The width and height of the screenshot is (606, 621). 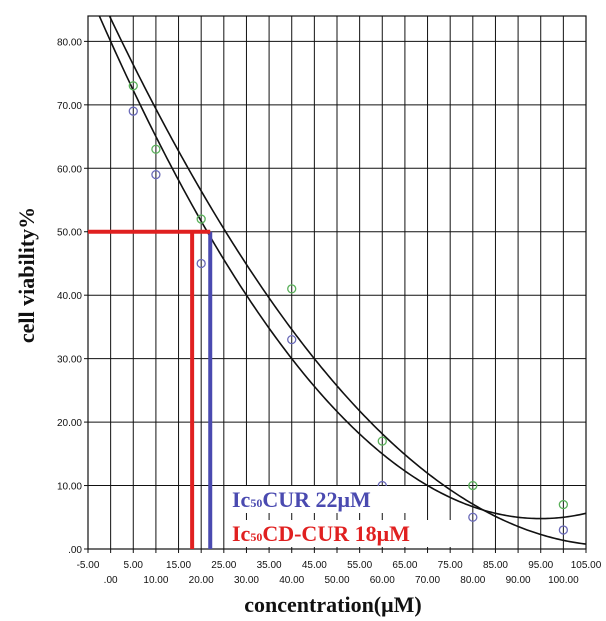 I want to click on x-tick-label: 20.00, so click(x=201, y=580).